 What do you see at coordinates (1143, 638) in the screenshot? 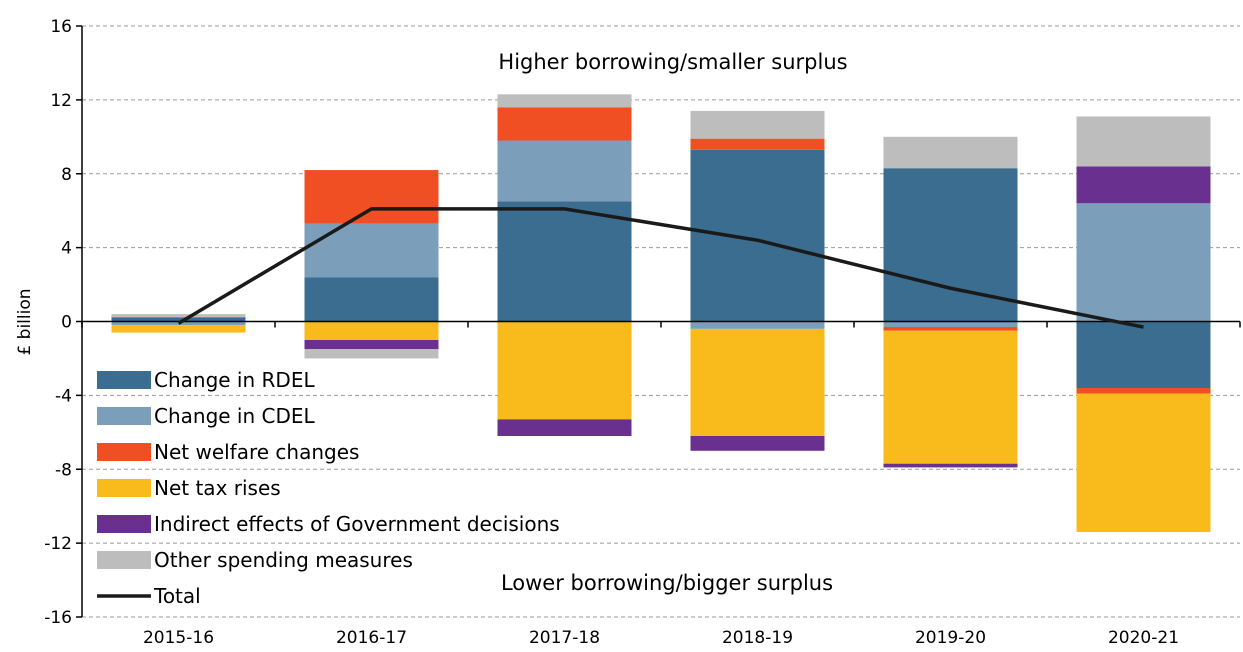
I see `x-tick-label: 2020-21` at bounding box center [1143, 638].